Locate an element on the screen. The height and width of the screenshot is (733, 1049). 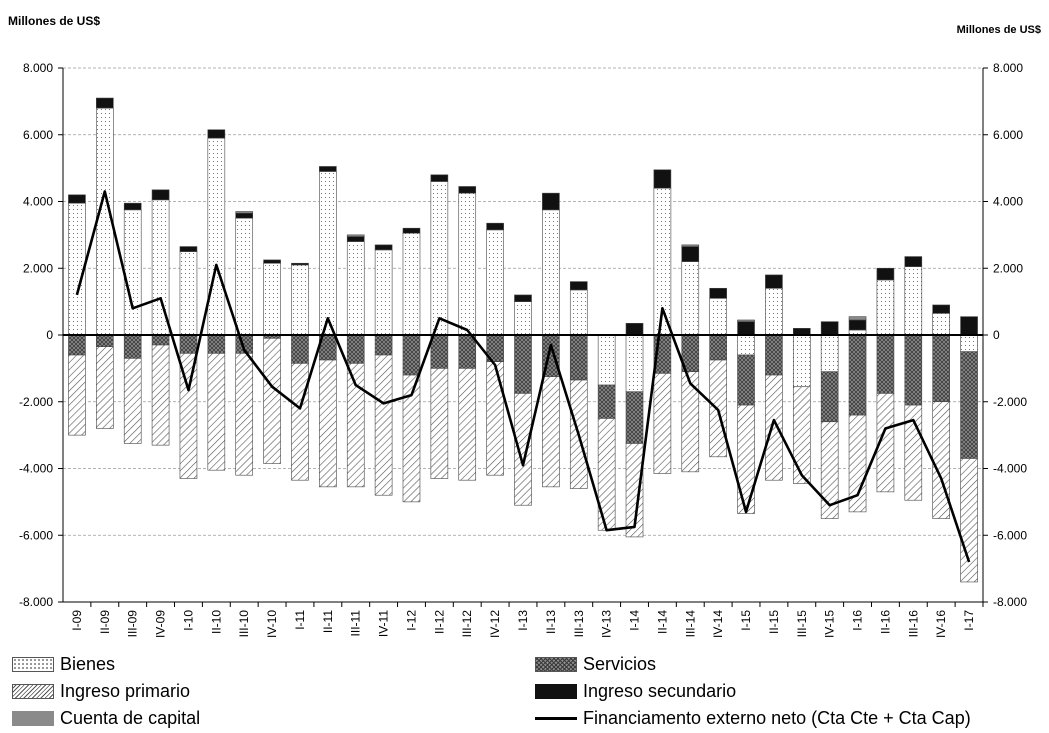
x-tick-label: IV-09 is located at coordinates (161, 624).